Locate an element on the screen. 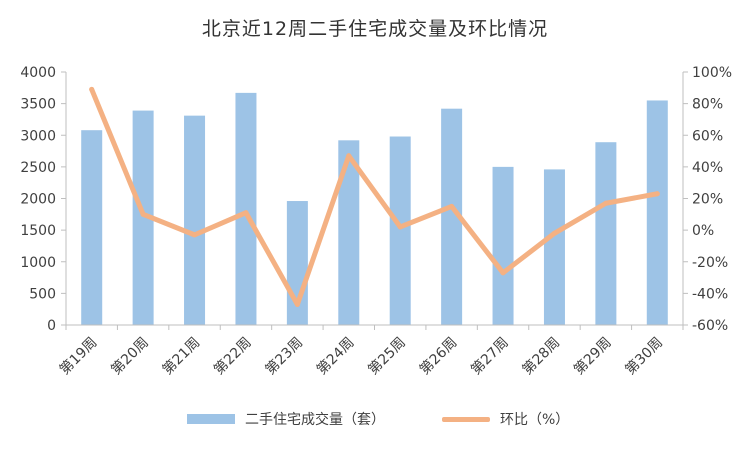 The image size is (750, 450). y-left-tick-label: 1000 is located at coordinates (38, 263).